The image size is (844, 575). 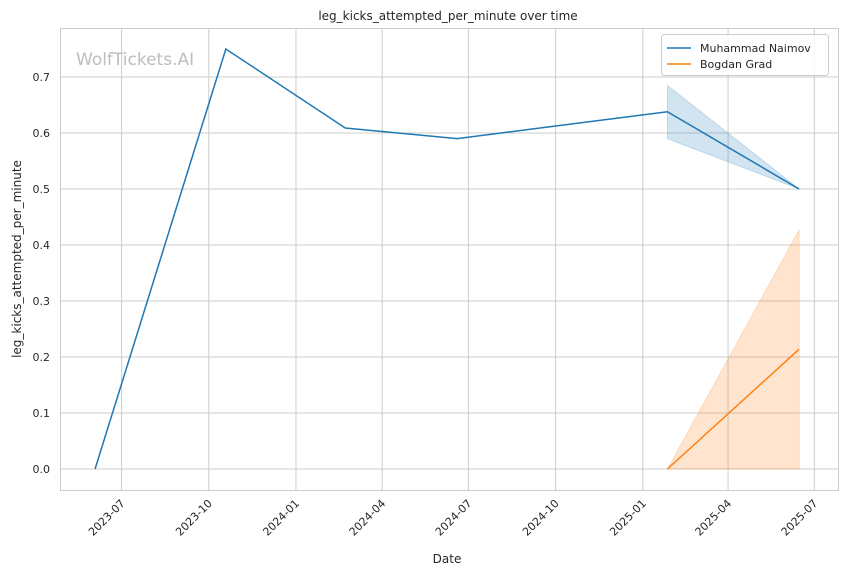 I want to click on legend-box, so click(x=745, y=55).